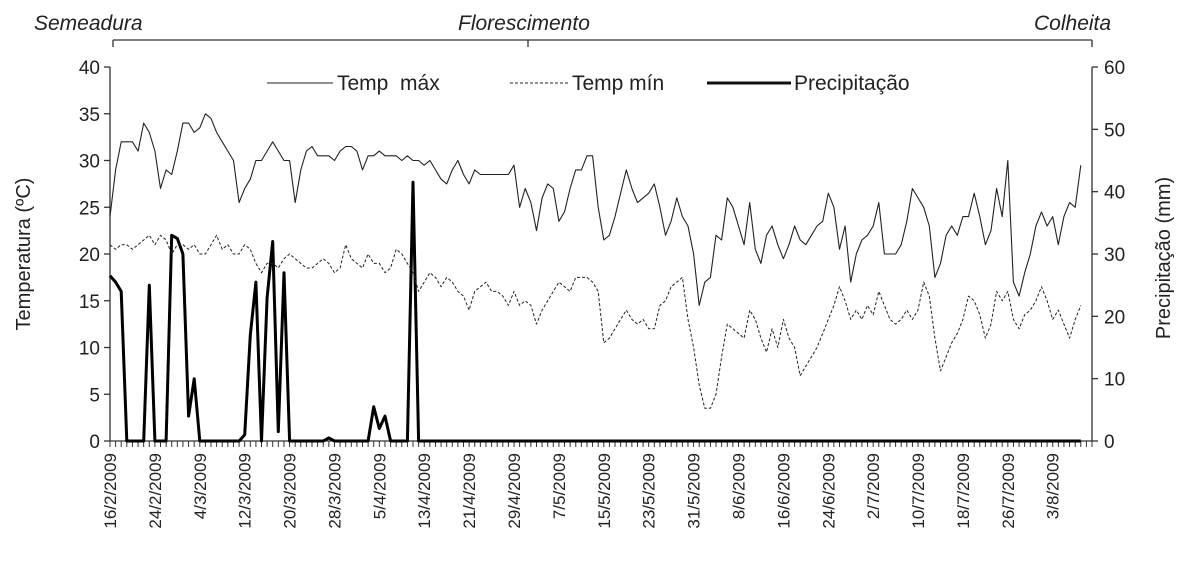 Image resolution: width=1187 pixels, height=581 pixels. Describe the element at coordinates (89, 115) in the screenshot. I see `y-tick-left-label: 35` at that location.